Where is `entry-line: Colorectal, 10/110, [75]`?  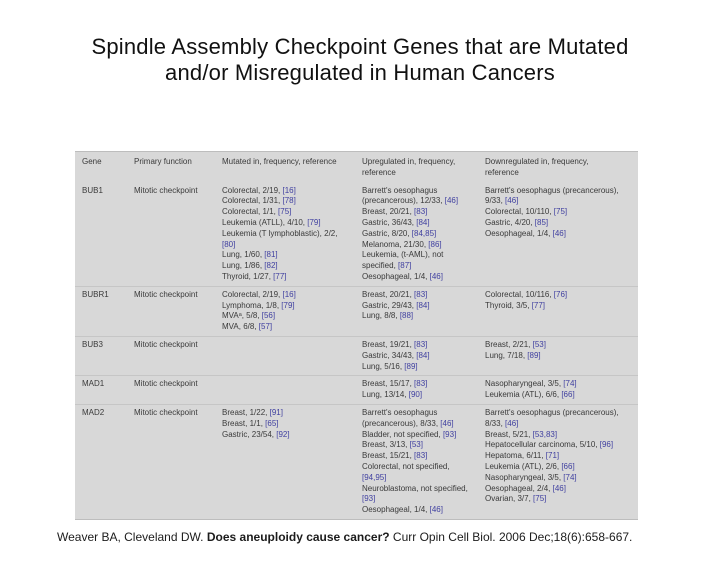 entry-line: Colorectal, 10/110, [75] is located at coordinates (526, 212).